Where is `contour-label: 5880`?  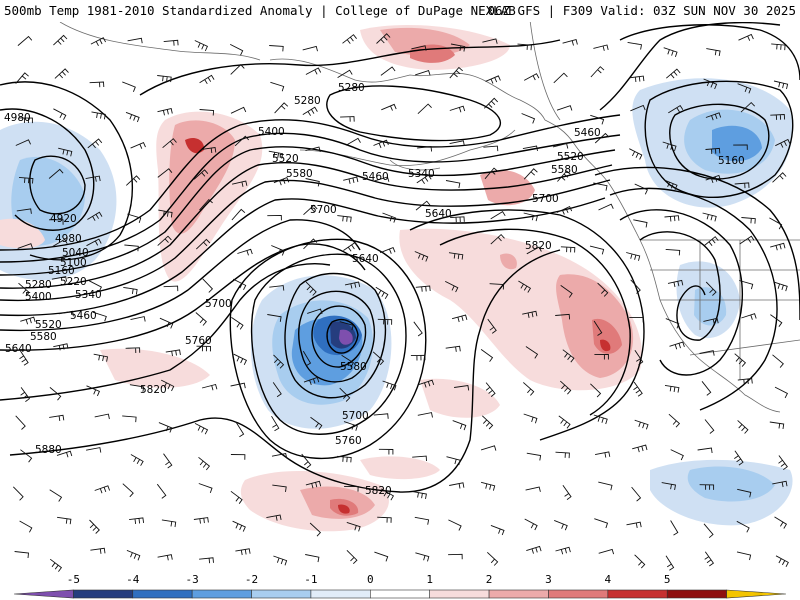
contour-label: 5880 is located at coordinates (48, 450).